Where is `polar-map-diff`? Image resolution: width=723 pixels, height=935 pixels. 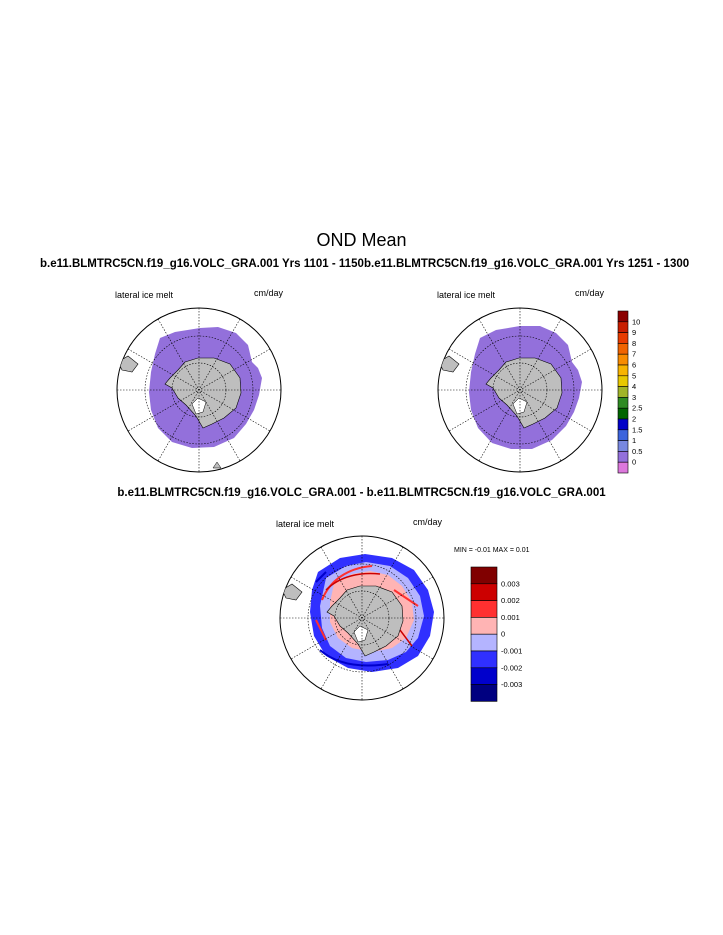
polar-map-diff is located at coordinates (362, 618).